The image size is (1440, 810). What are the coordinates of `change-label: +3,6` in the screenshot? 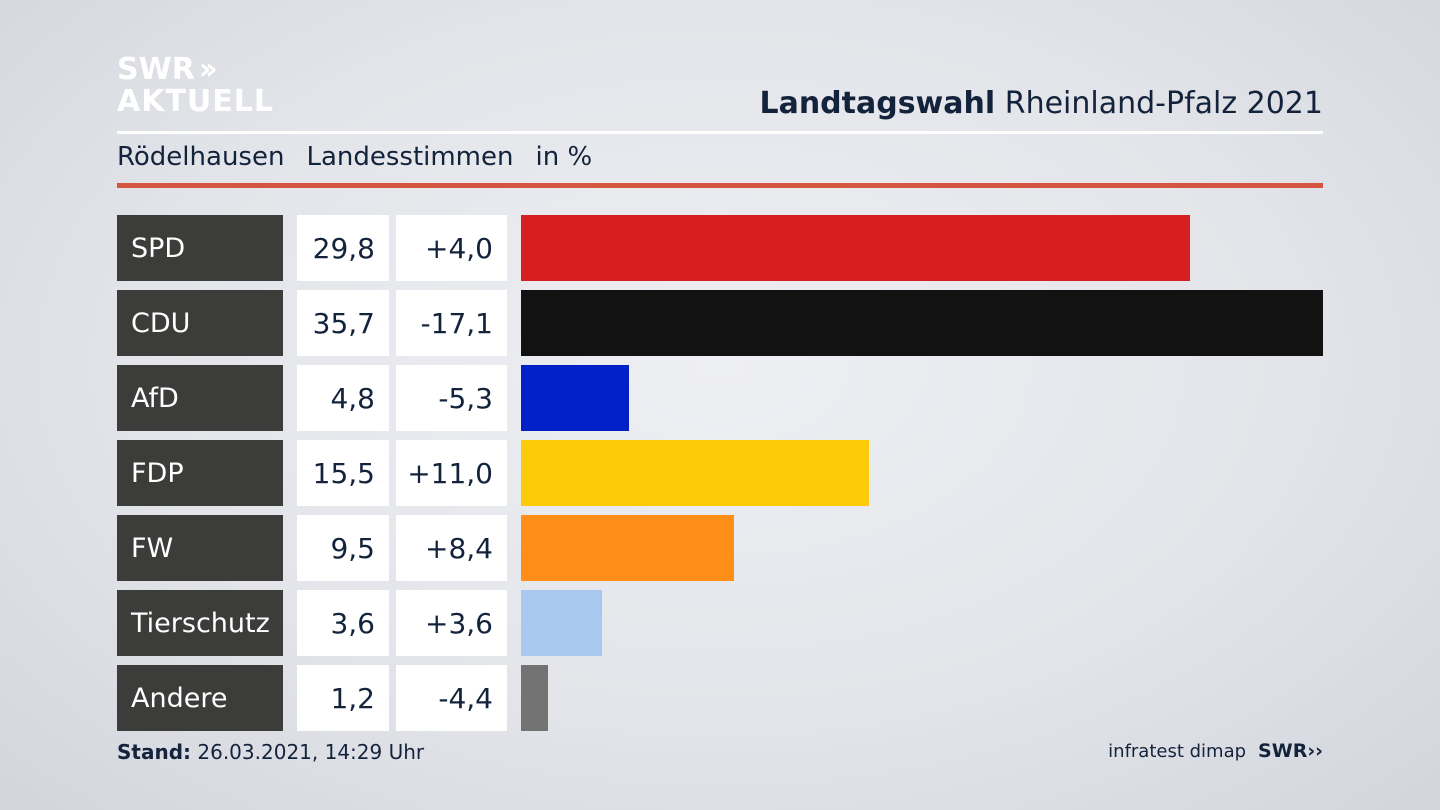 It's located at (451, 623).